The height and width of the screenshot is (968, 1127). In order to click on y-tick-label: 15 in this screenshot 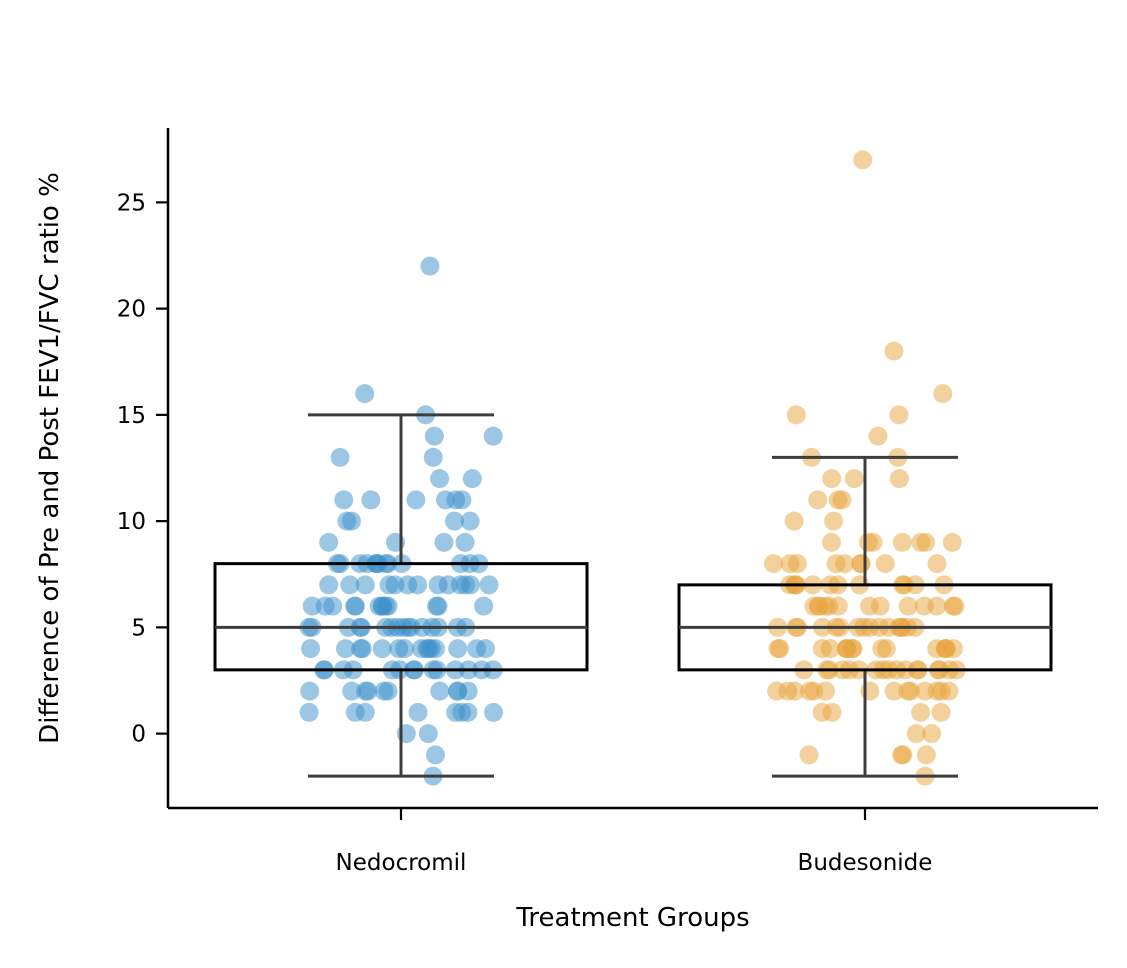, I will do `click(131, 416)`.